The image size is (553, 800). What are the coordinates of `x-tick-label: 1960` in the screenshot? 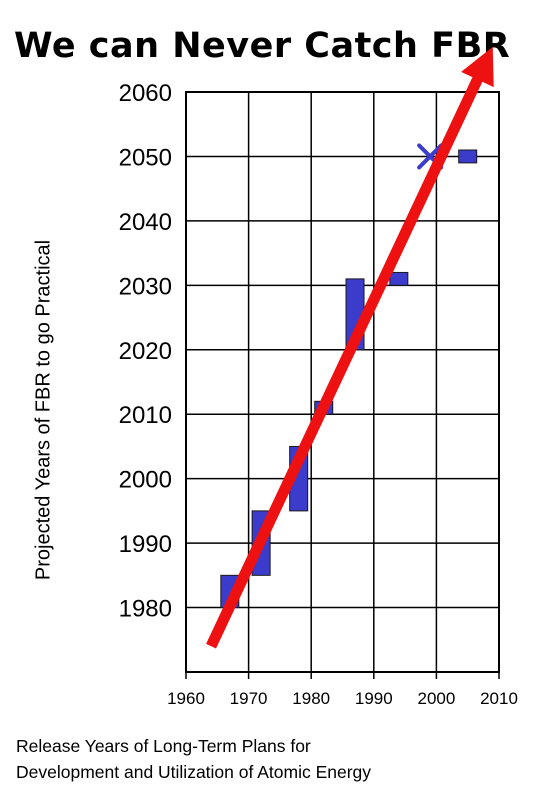 It's located at (186, 698).